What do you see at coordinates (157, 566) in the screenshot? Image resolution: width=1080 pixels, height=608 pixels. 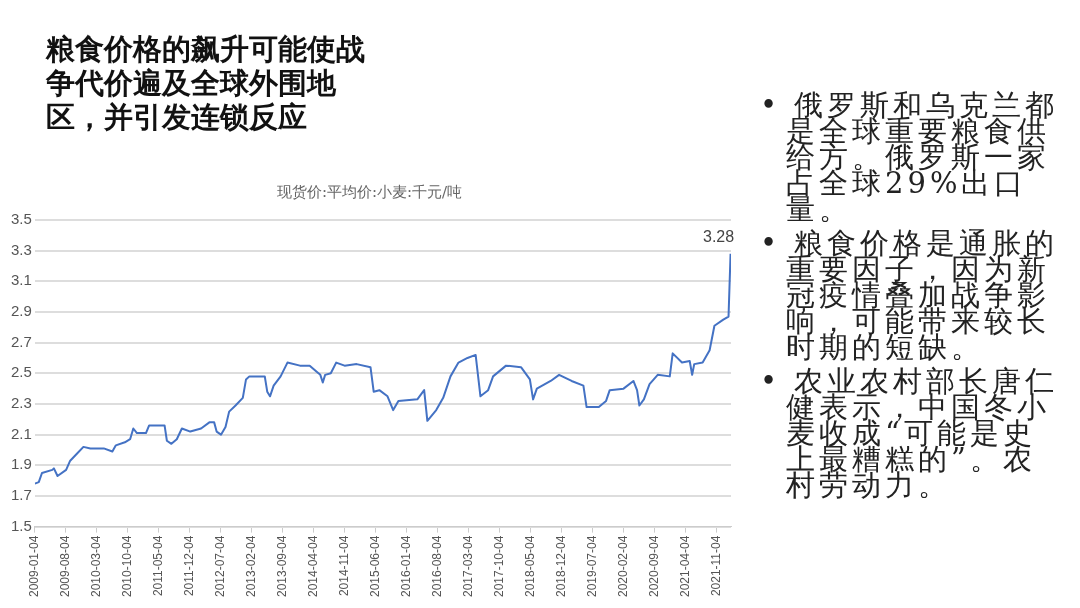 I see `x-tick-label: 2011-05-04` at bounding box center [157, 566].